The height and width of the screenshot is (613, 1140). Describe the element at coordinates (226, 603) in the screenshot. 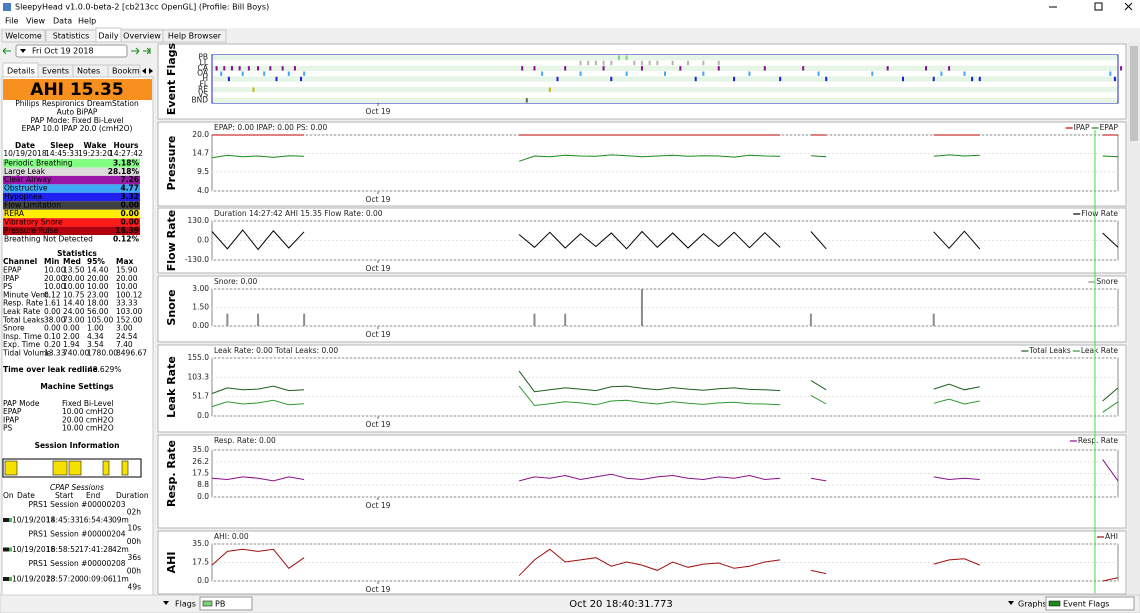

I see `flags-combo` at that location.